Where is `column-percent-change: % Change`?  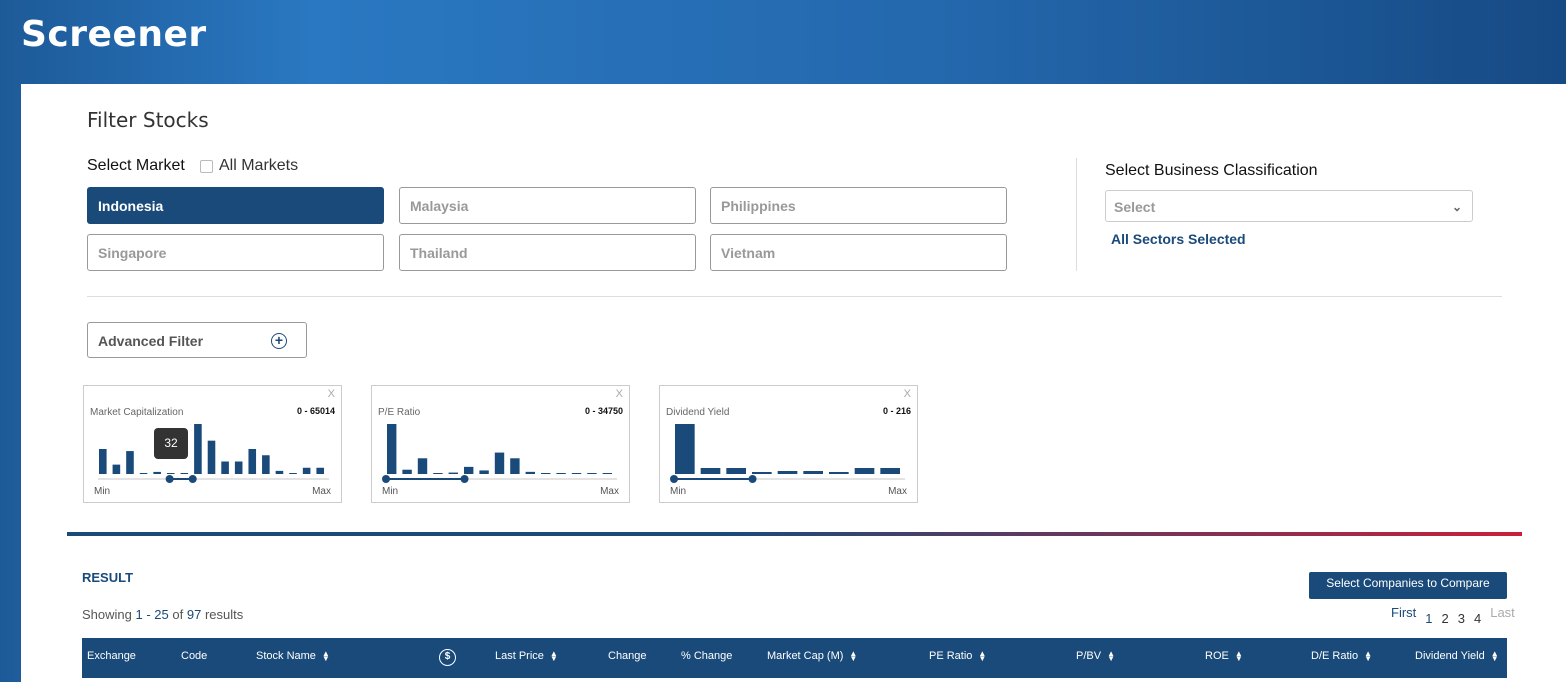
column-percent-change: % Change is located at coordinates (706, 656).